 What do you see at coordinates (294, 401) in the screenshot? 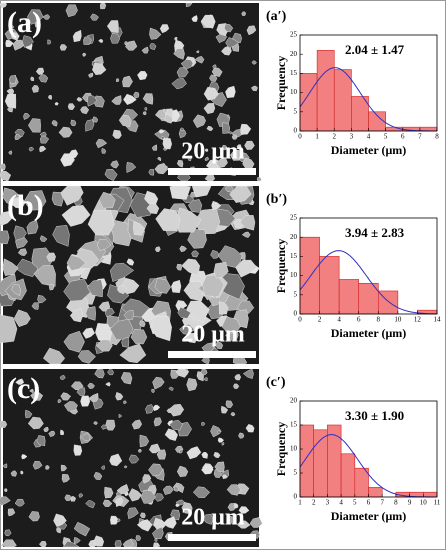
I see `y-tick-label: 20` at bounding box center [294, 401].